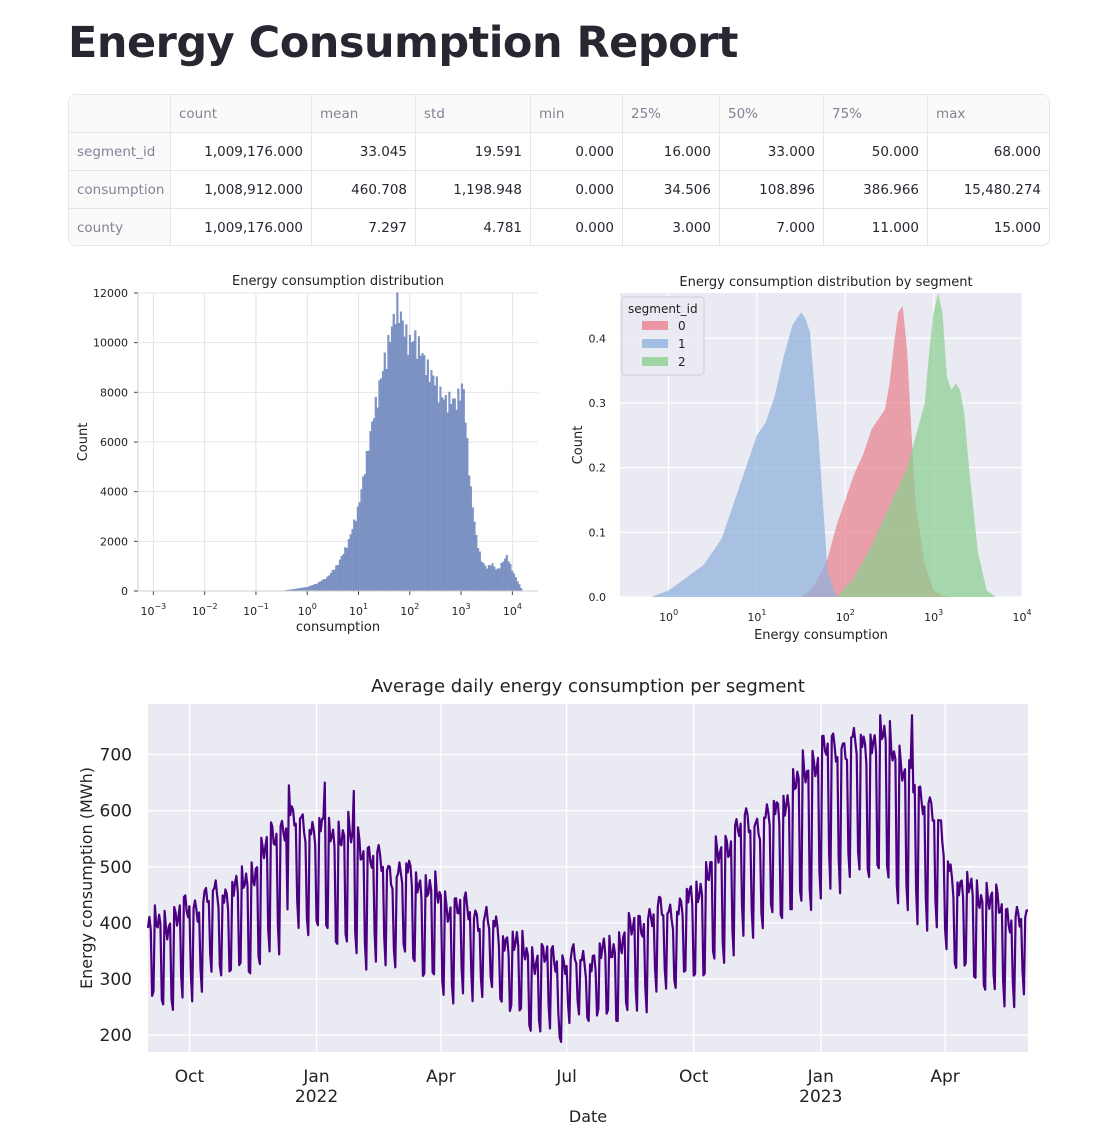 The image size is (1110, 1142). Describe the element at coordinates (598, 468) in the screenshot. I see `y-tick-label: 0.2` at that location.